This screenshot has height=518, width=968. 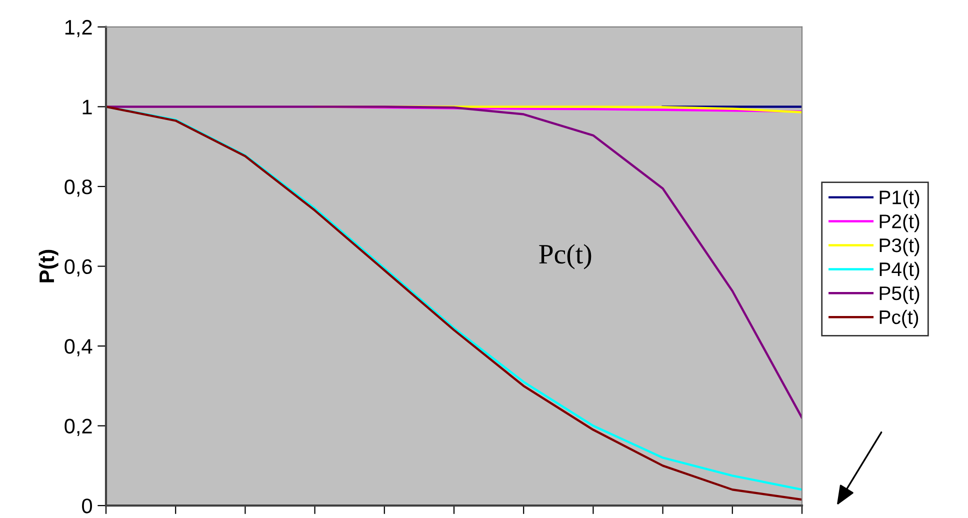 I want to click on y-tick-label: 0,4, so click(x=78, y=347).